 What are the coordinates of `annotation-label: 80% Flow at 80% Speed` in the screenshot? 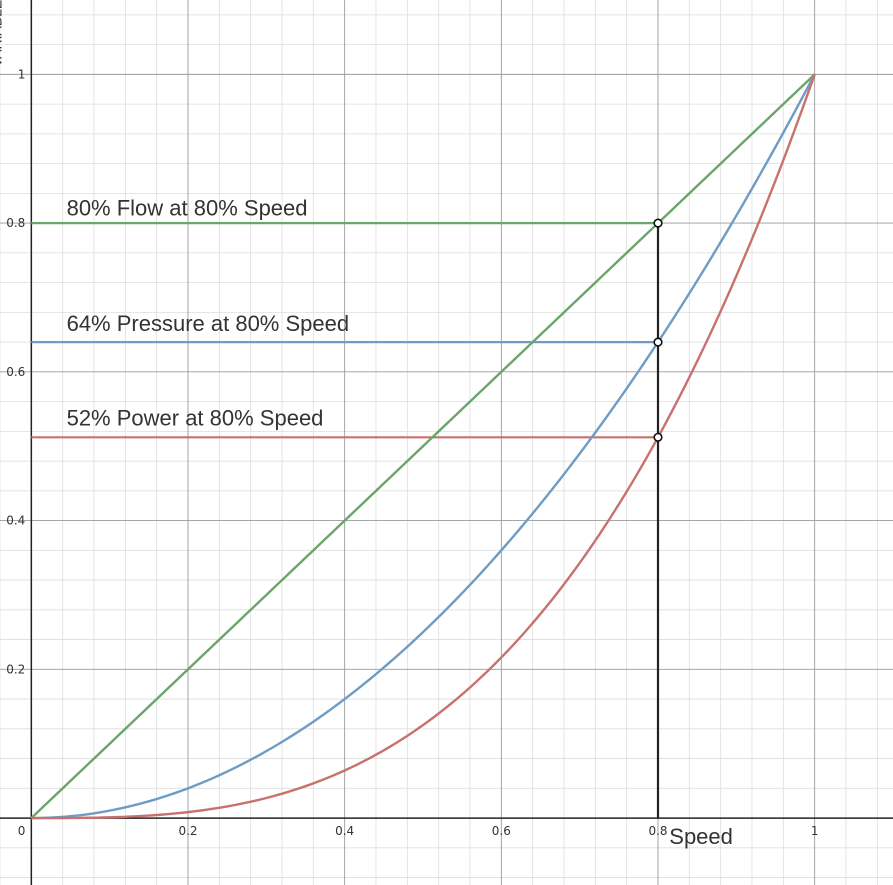 It's located at (187, 208).